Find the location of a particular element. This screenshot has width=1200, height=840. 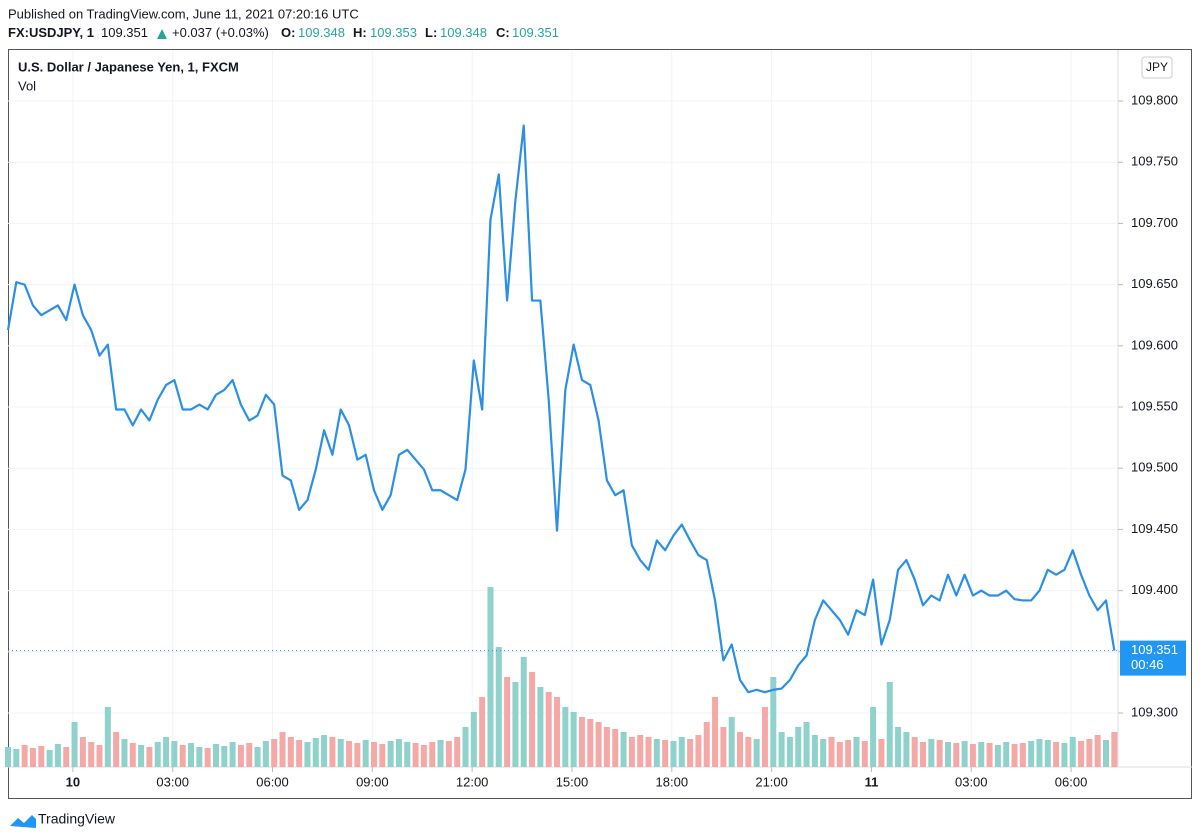

logo-icon is located at coordinates (23, 821).